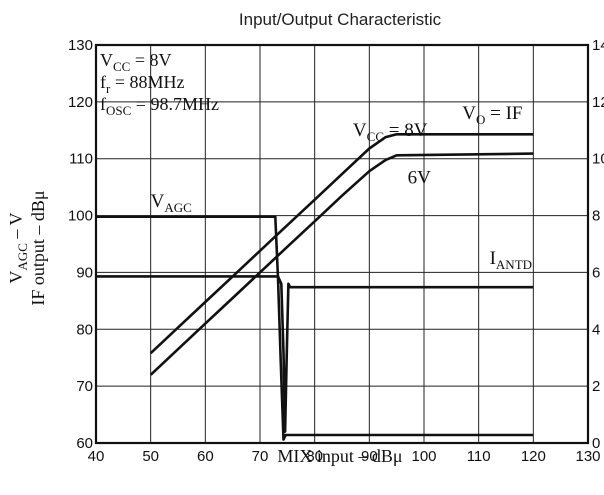  Describe the element at coordinates (340, 19) in the screenshot. I see `chart-title: Input/Output Characteristic` at that location.